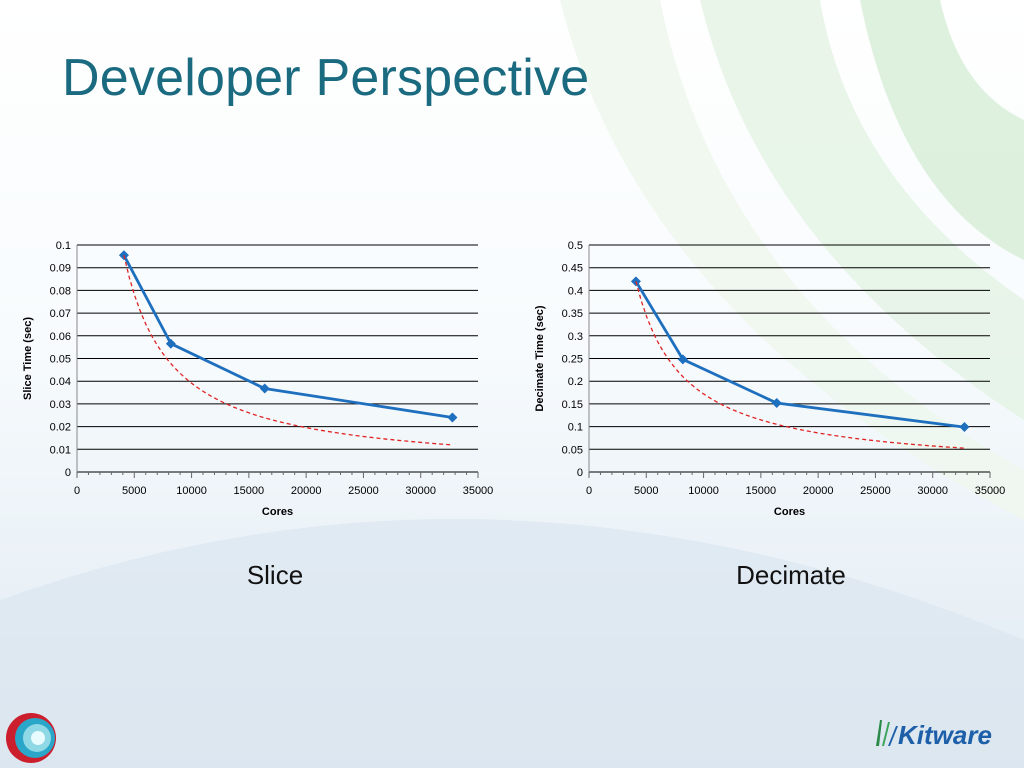  I want to click on y-tick-label: 0.5, so click(575, 246).